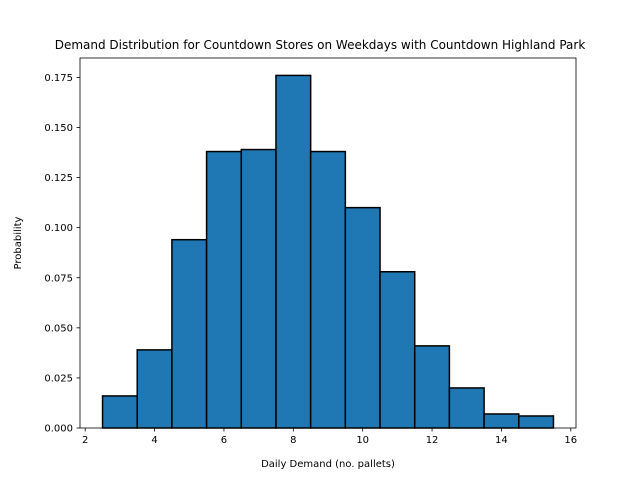 The height and width of the screenshot is (480, 640). I want to click on y-axis: 0.000 0.025 0.050 0.075 0.100 0.125 0.150 0.175, so click(62, 254).